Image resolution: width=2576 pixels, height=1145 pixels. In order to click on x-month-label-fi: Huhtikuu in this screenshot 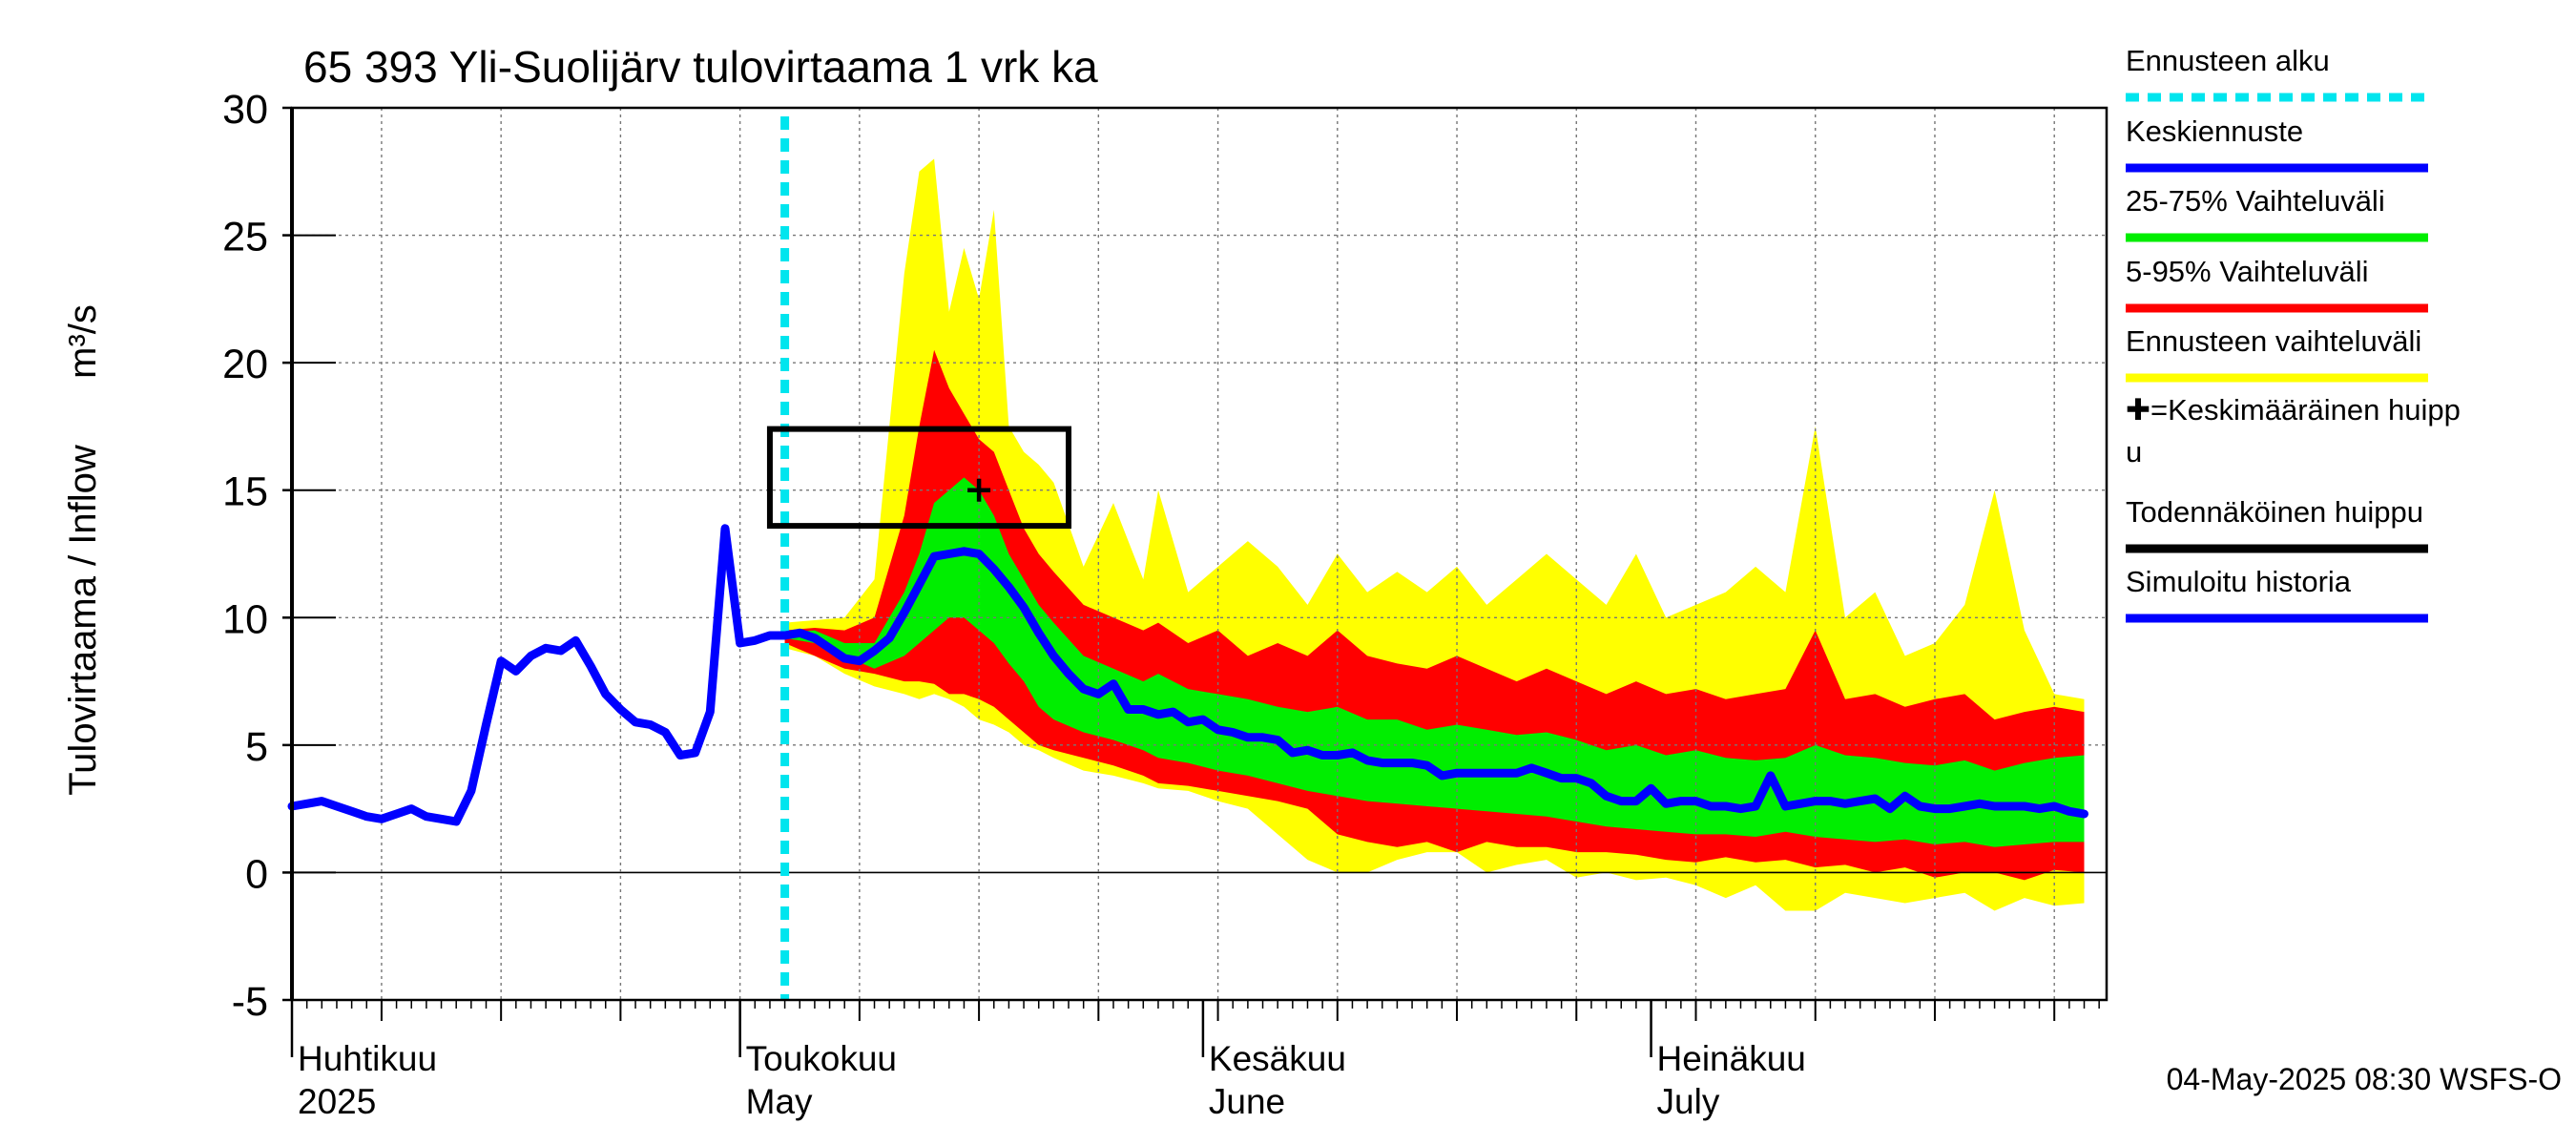, I will do `click(367, 1058)`.